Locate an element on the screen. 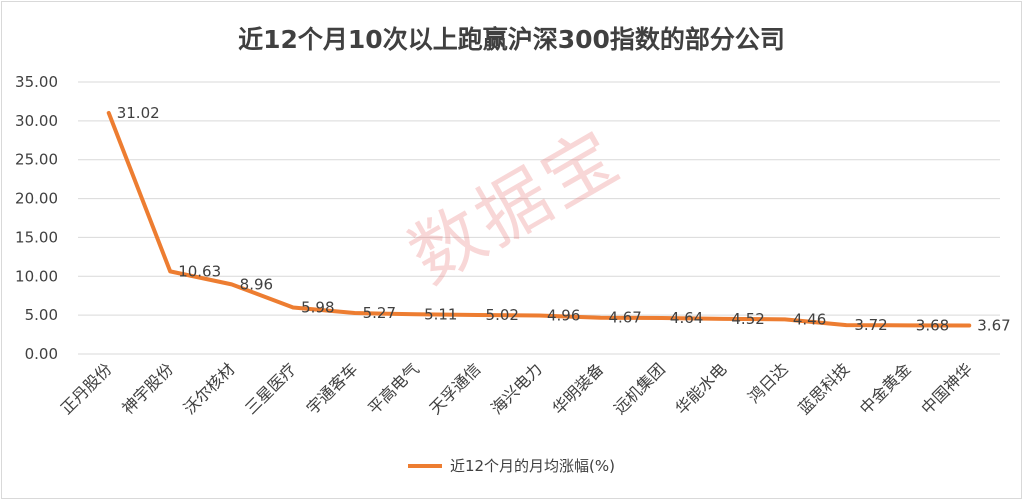  data-label: 5.02 is located at coordinates (502, 315).